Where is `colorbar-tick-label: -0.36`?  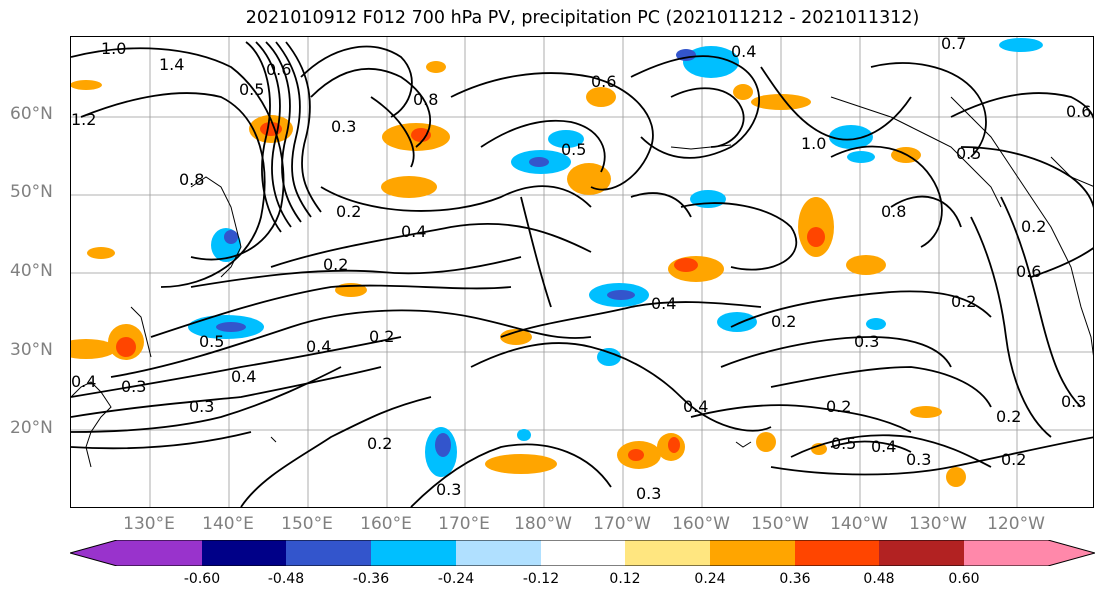
colorbar-tick-label: -0.36 is located at coordinates (371, 579).